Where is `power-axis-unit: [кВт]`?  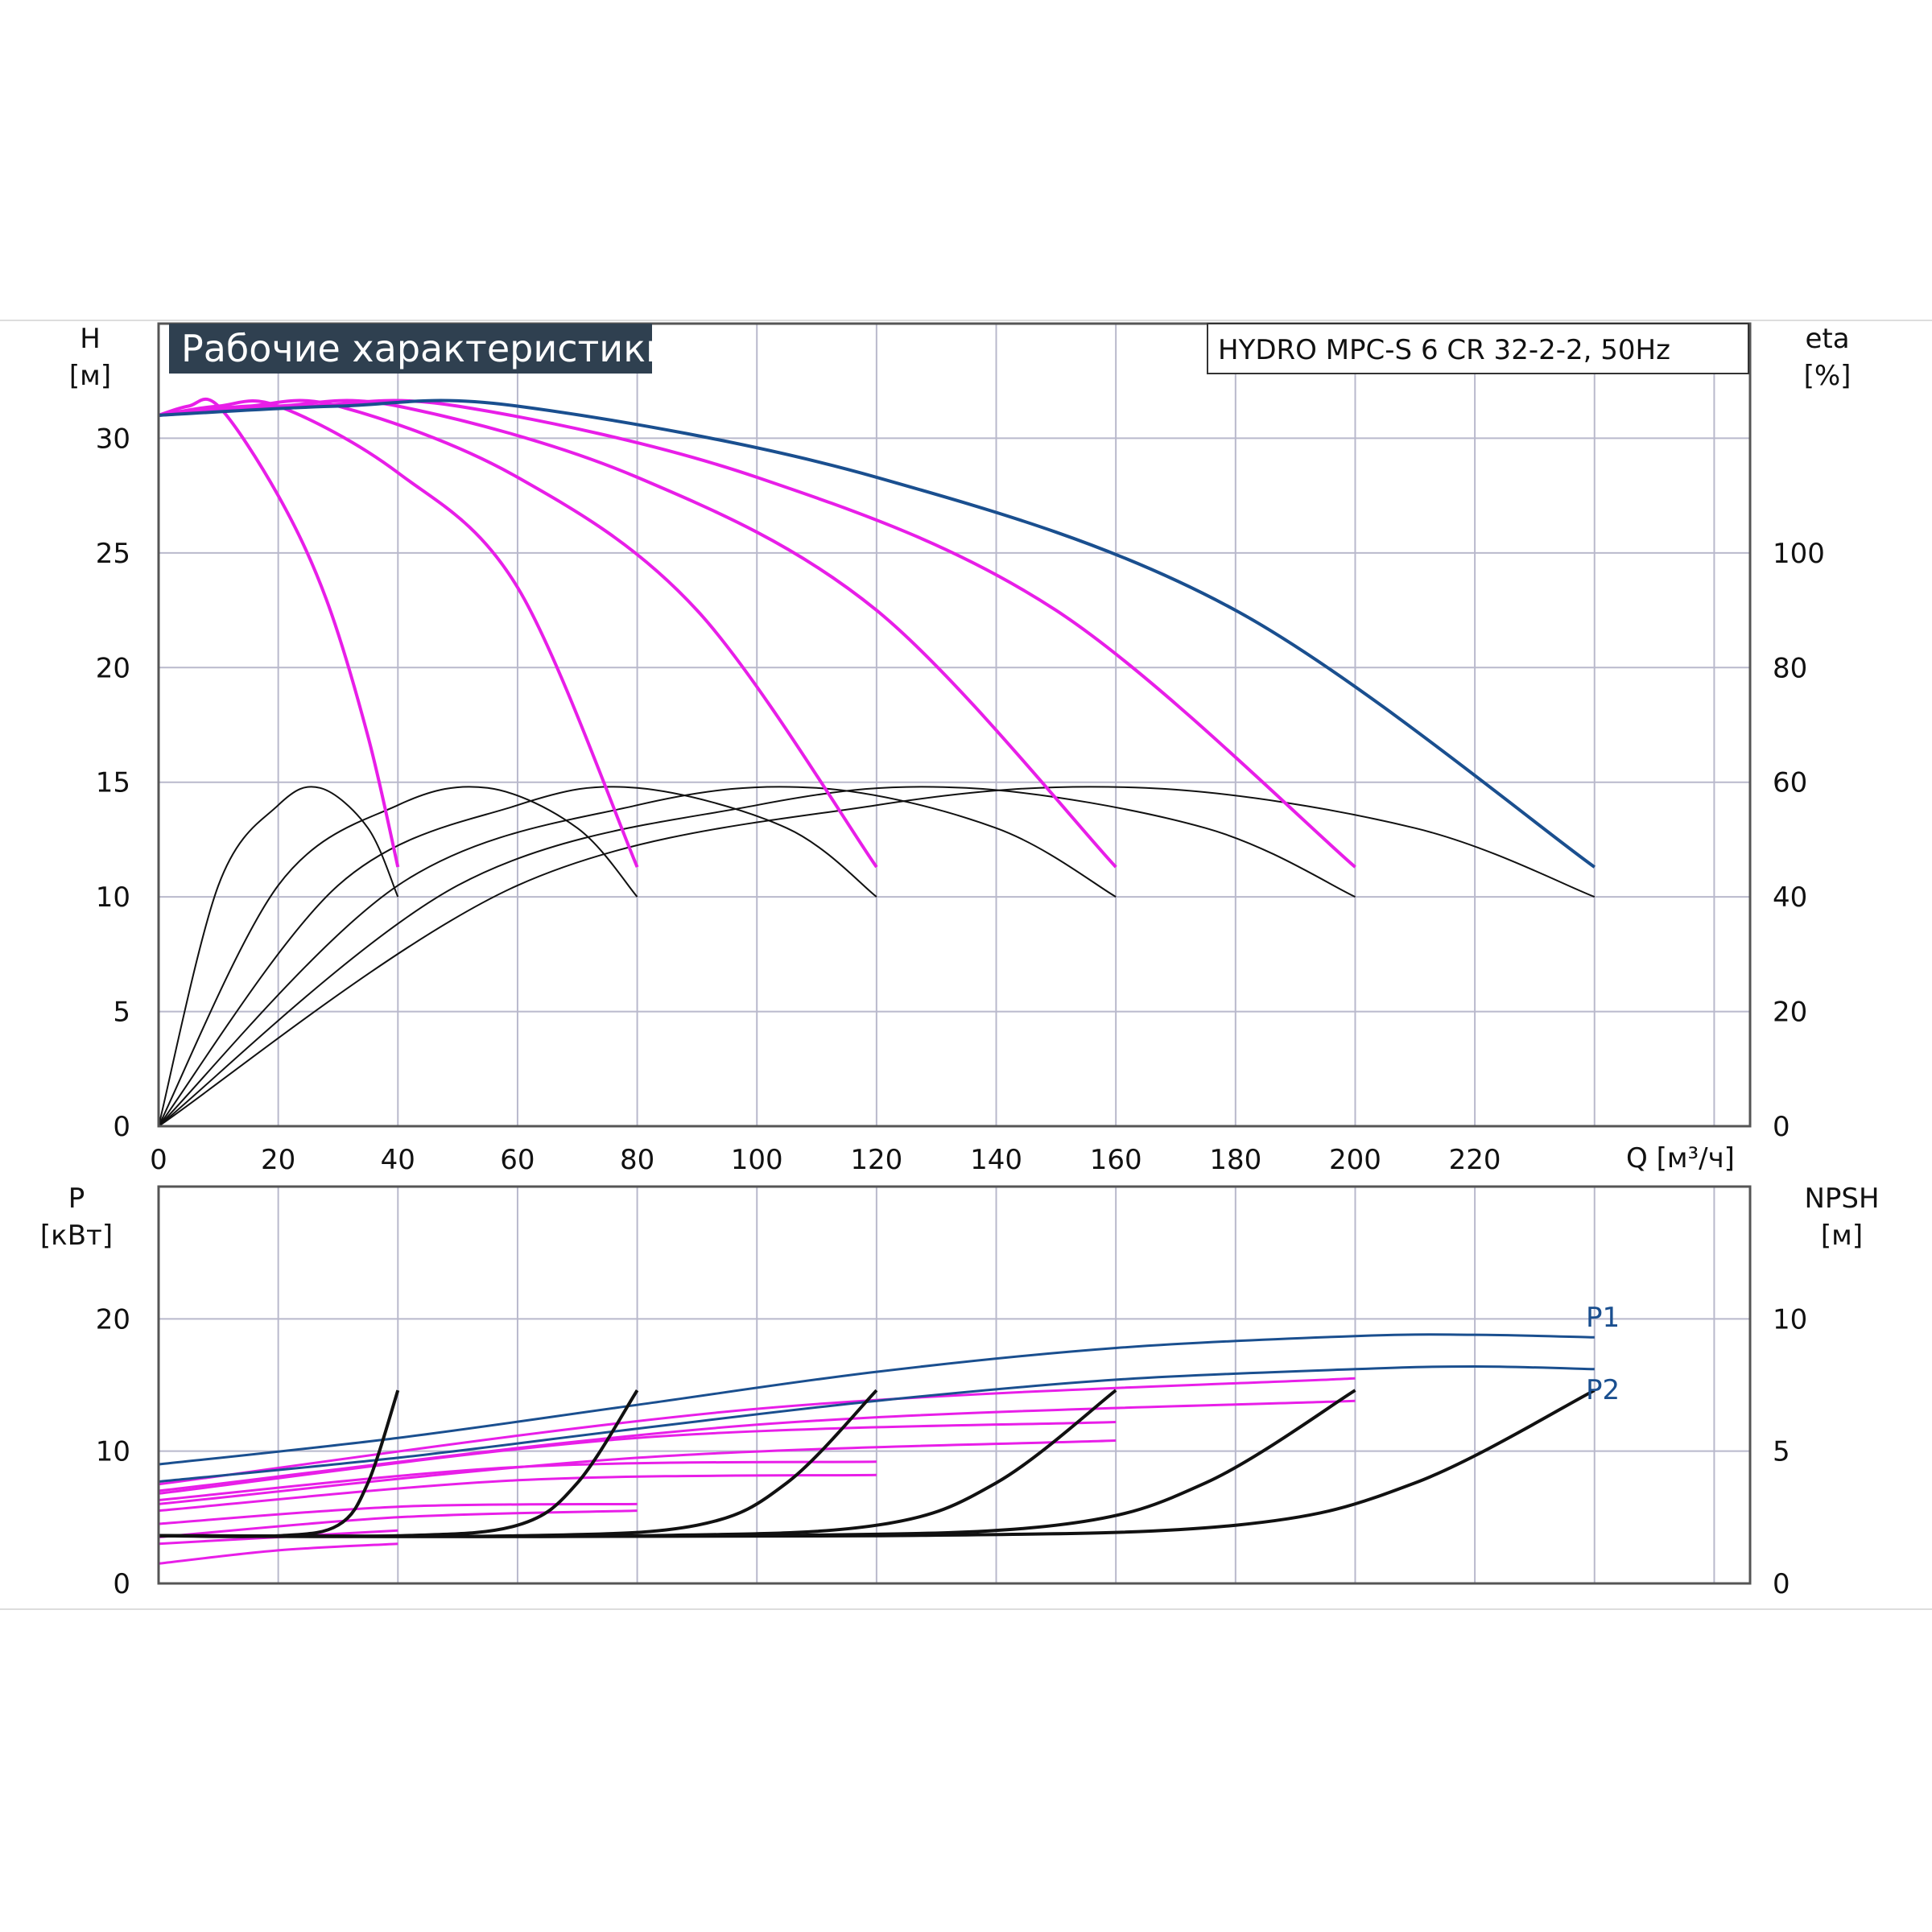
power-axis-unit: [кВт] is located at coordinates (76, 1236).